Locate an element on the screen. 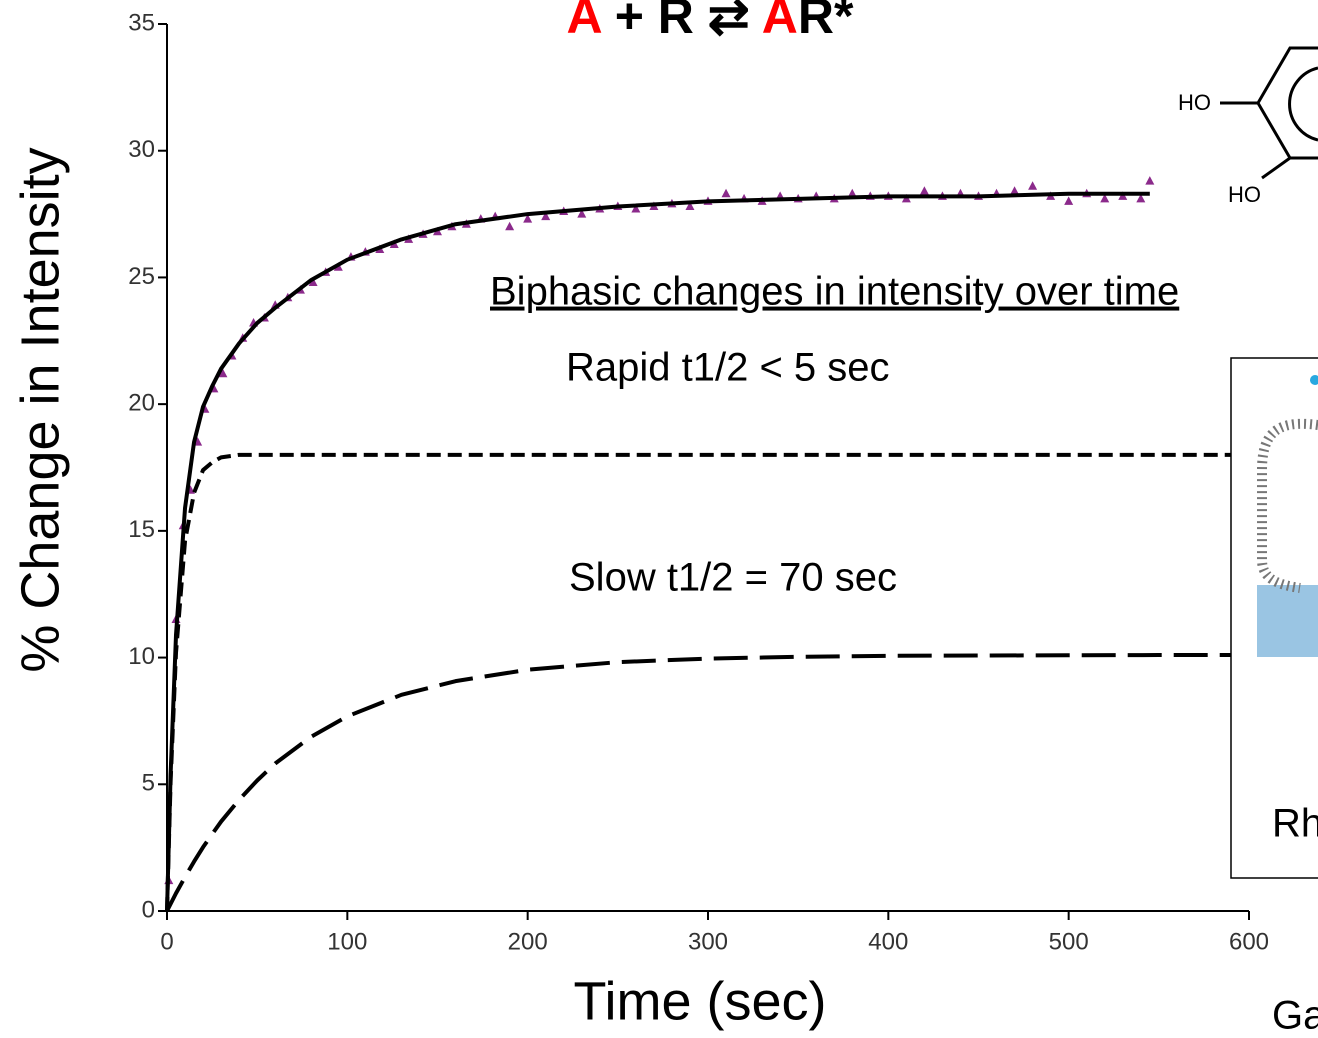  title-part: + R is located at coordinates (654, 22).